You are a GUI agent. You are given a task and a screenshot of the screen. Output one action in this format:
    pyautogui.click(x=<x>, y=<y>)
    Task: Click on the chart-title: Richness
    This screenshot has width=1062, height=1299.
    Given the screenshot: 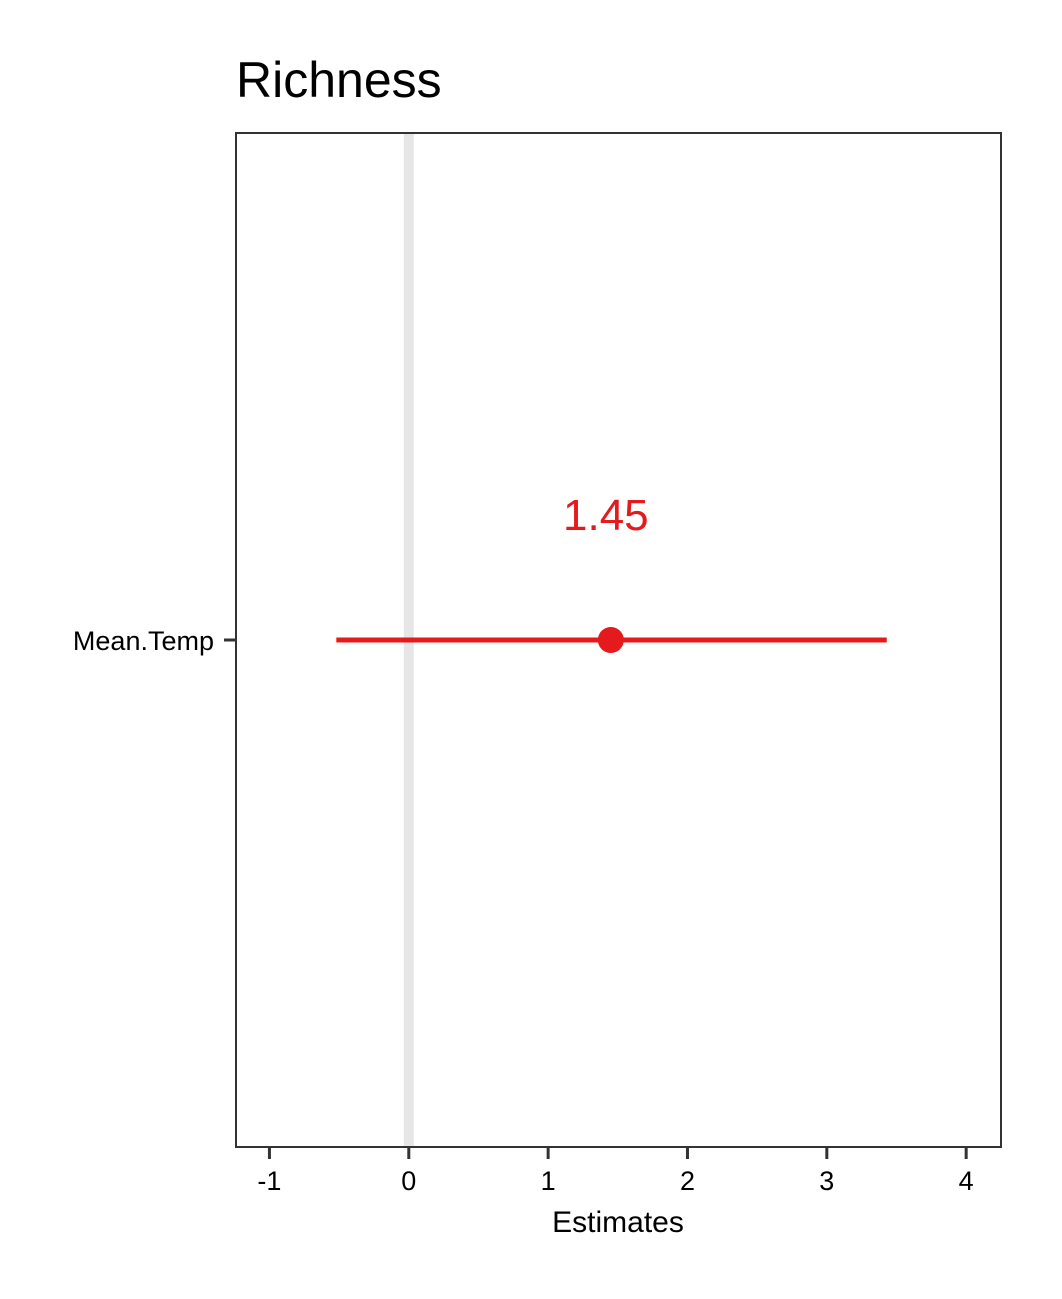 What is the action you would take?
    pyautogui.click(x=339, y=80)
    